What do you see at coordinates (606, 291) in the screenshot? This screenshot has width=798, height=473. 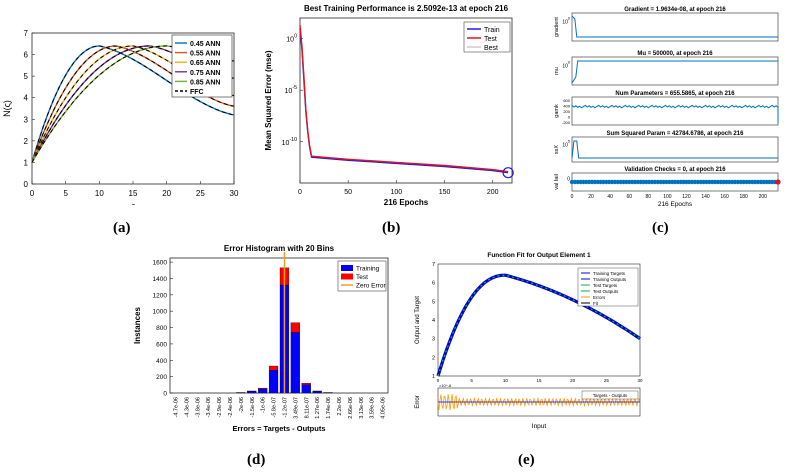 I see `legend-label-e: Test Outputs` at bounding box center [606, 291].